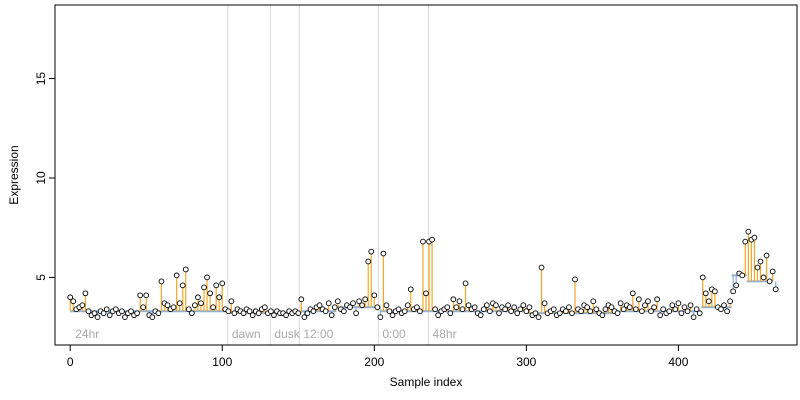 The width and height of the screenshot is (800, 400). Describe the element at coordinates (41, 178) in the screenshot. I see `y-tick-label: 10` at that location.